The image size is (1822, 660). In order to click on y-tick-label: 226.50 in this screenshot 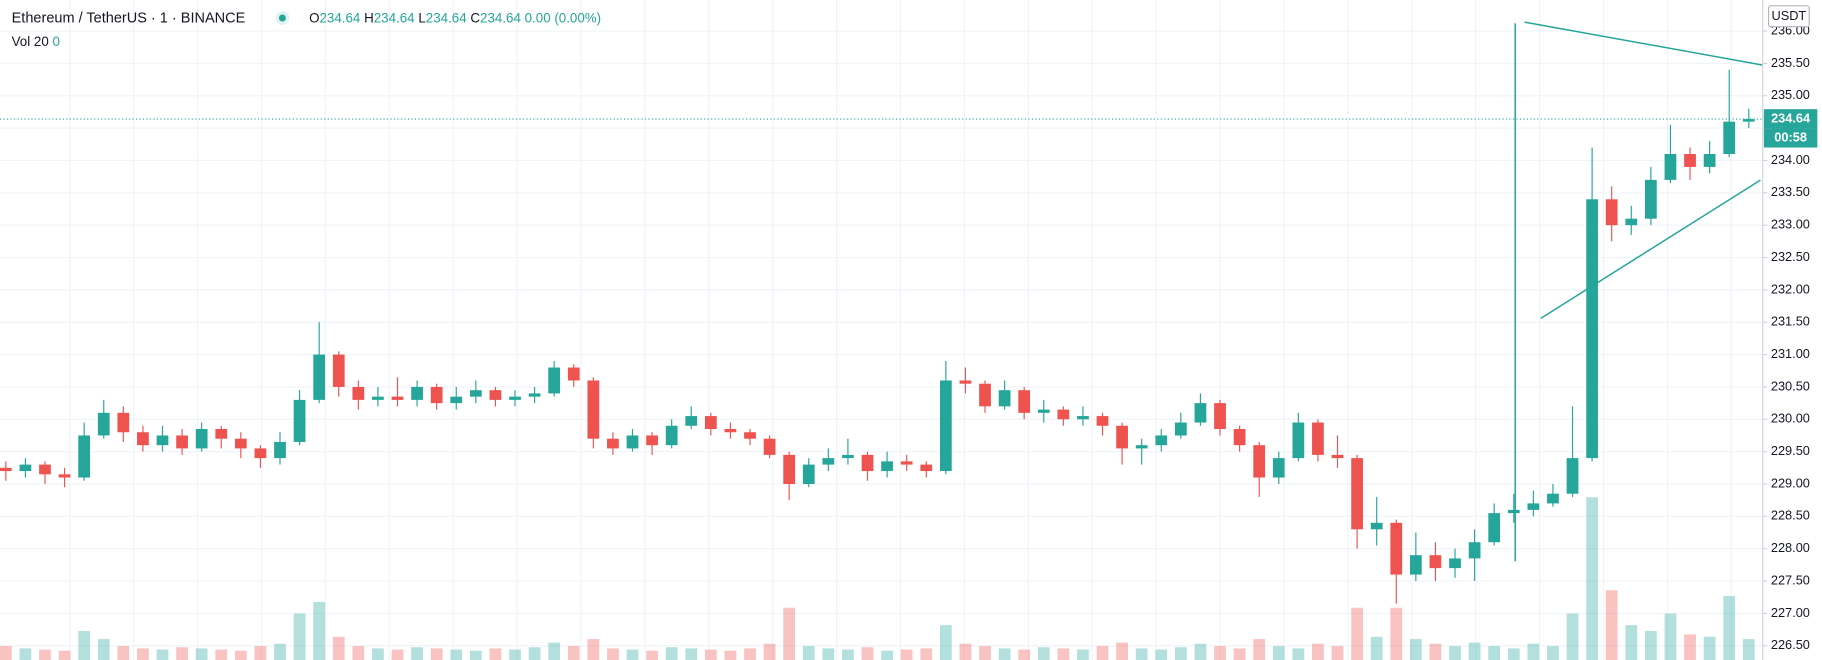, I will do `click(1790, 644)`.